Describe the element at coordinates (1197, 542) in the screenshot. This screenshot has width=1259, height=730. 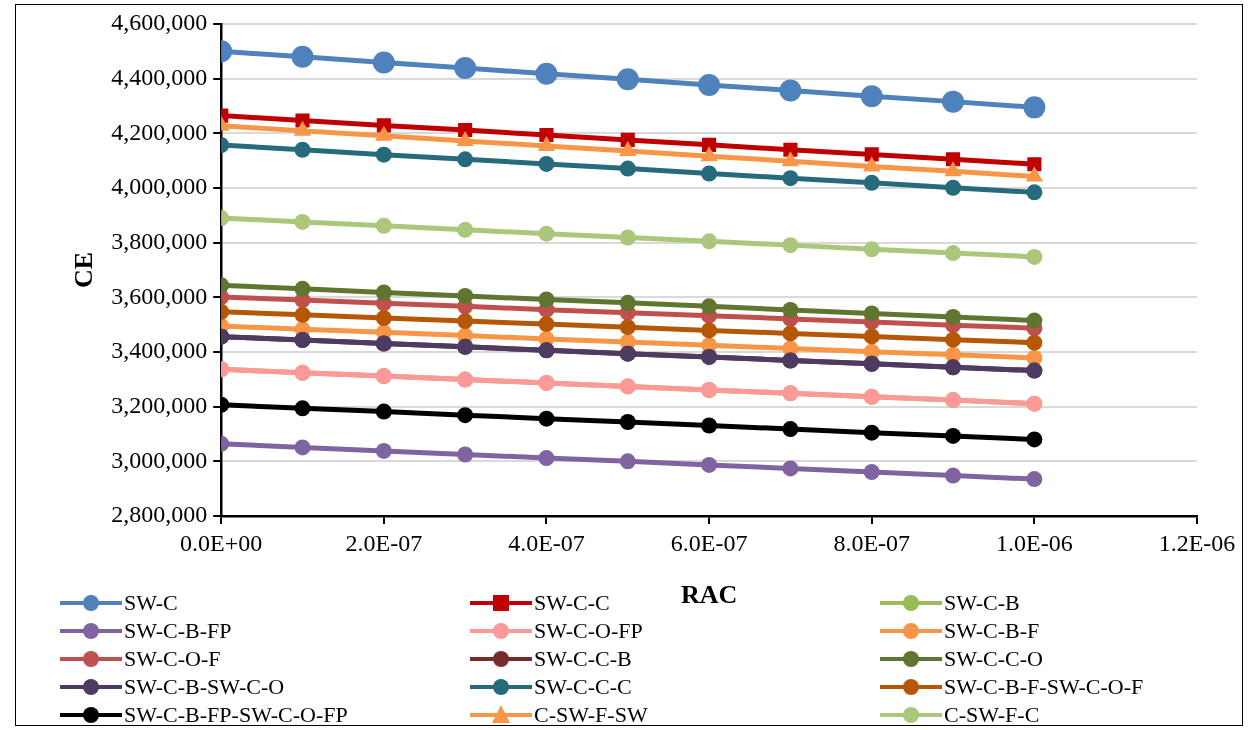
I see `x-tick-label: 1.2E-06` at that location.